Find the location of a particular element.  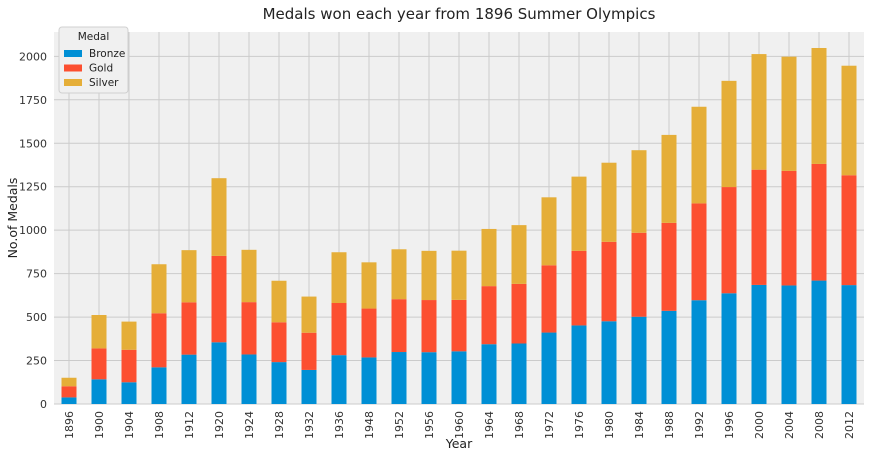

bar-silver-1924 is located at coordinates (249, 276).